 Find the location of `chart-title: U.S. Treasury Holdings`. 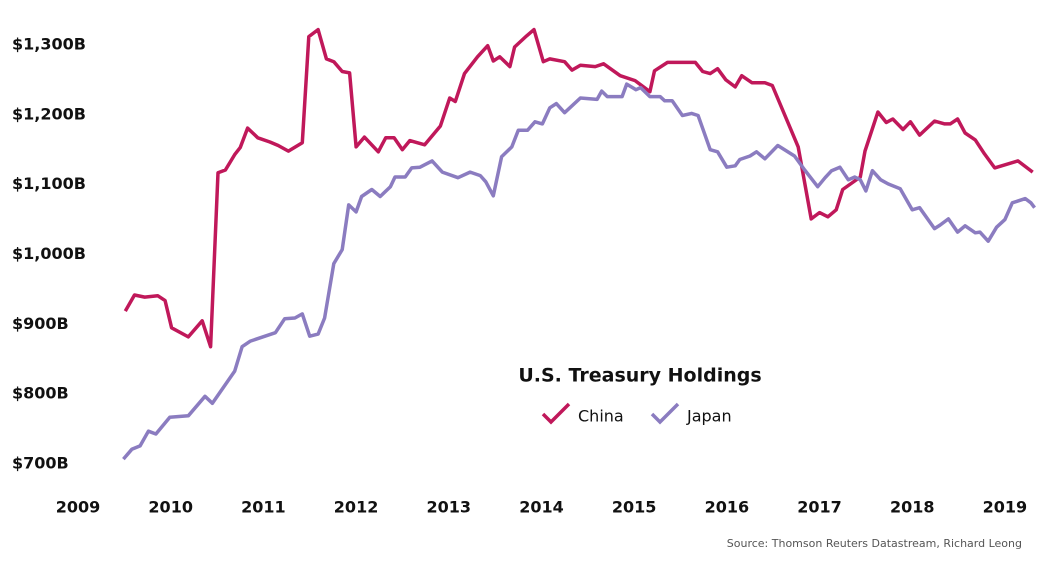

chart-title: U.S. Treasury Holdings is located at coordinates (639, 376).